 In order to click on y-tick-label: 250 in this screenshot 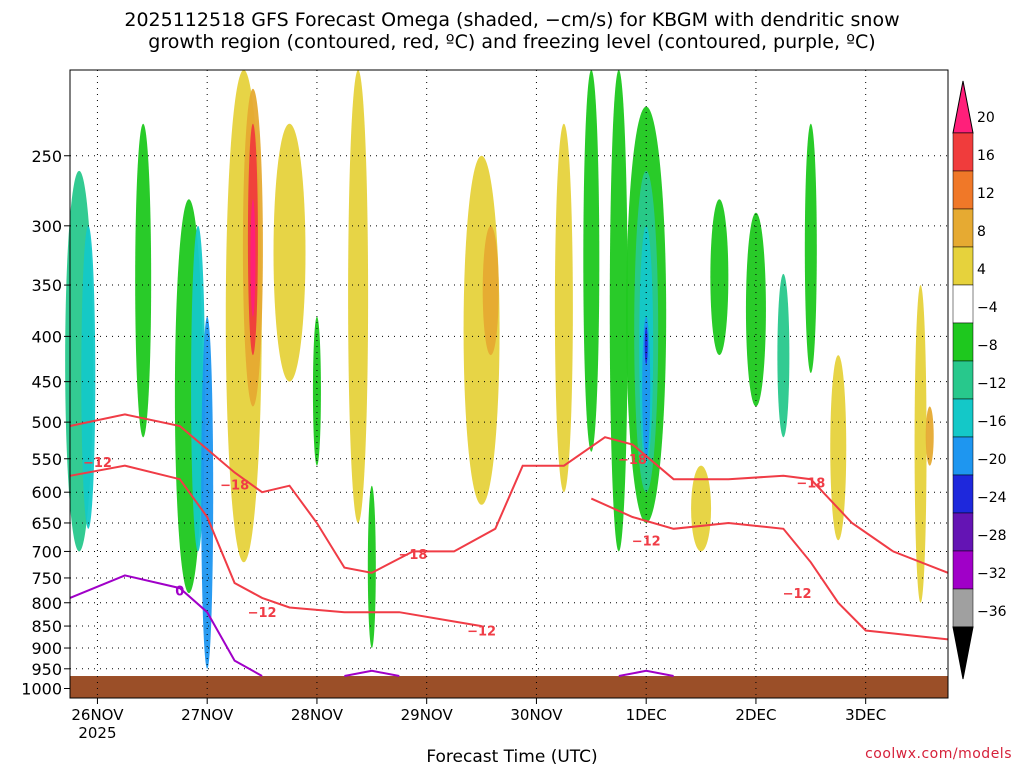, I will do `click(46, 156)`.